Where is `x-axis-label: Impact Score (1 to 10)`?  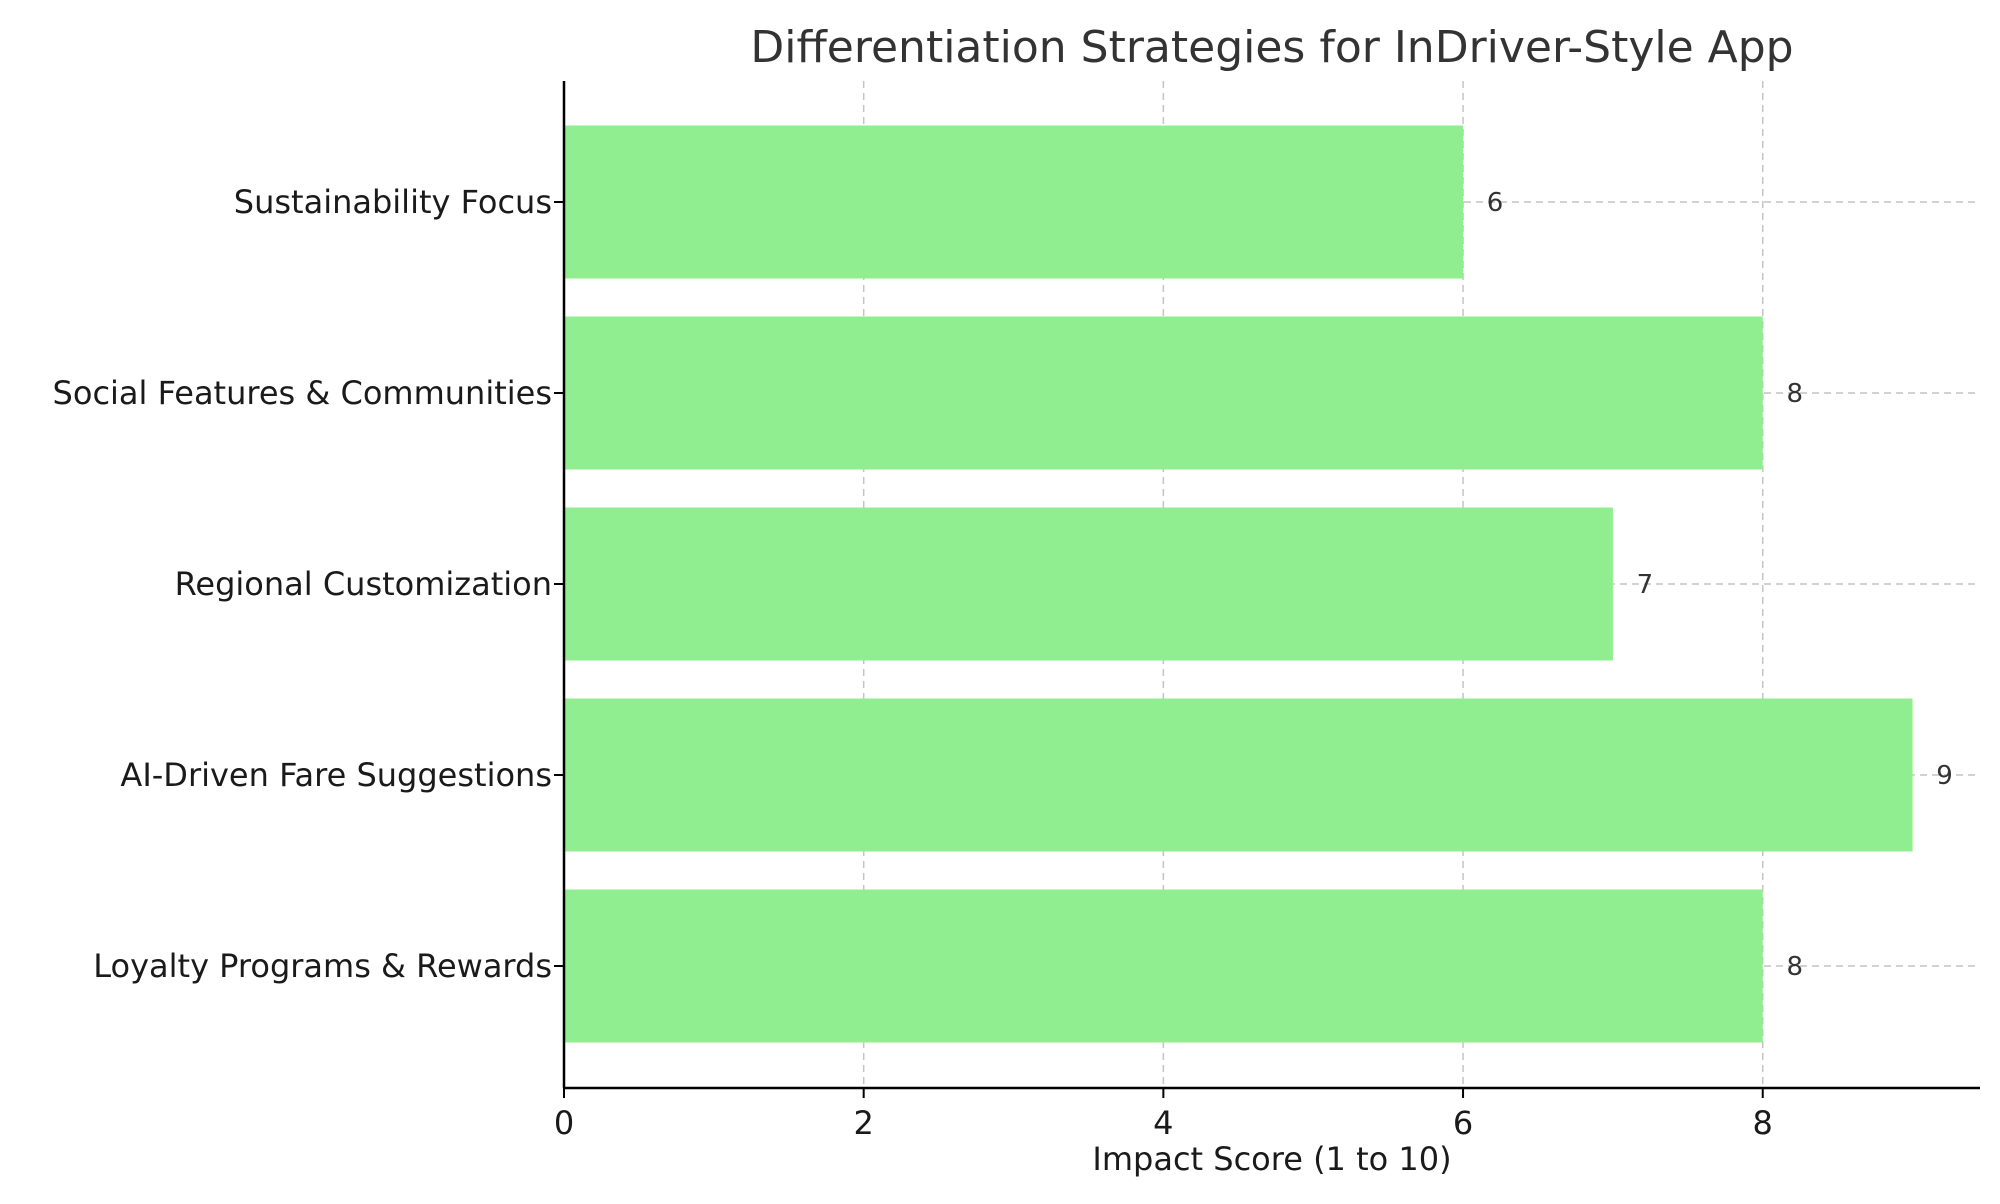
x-axis-label: Impact Score (1 to 10) is located at coordinates (1271, 1159).